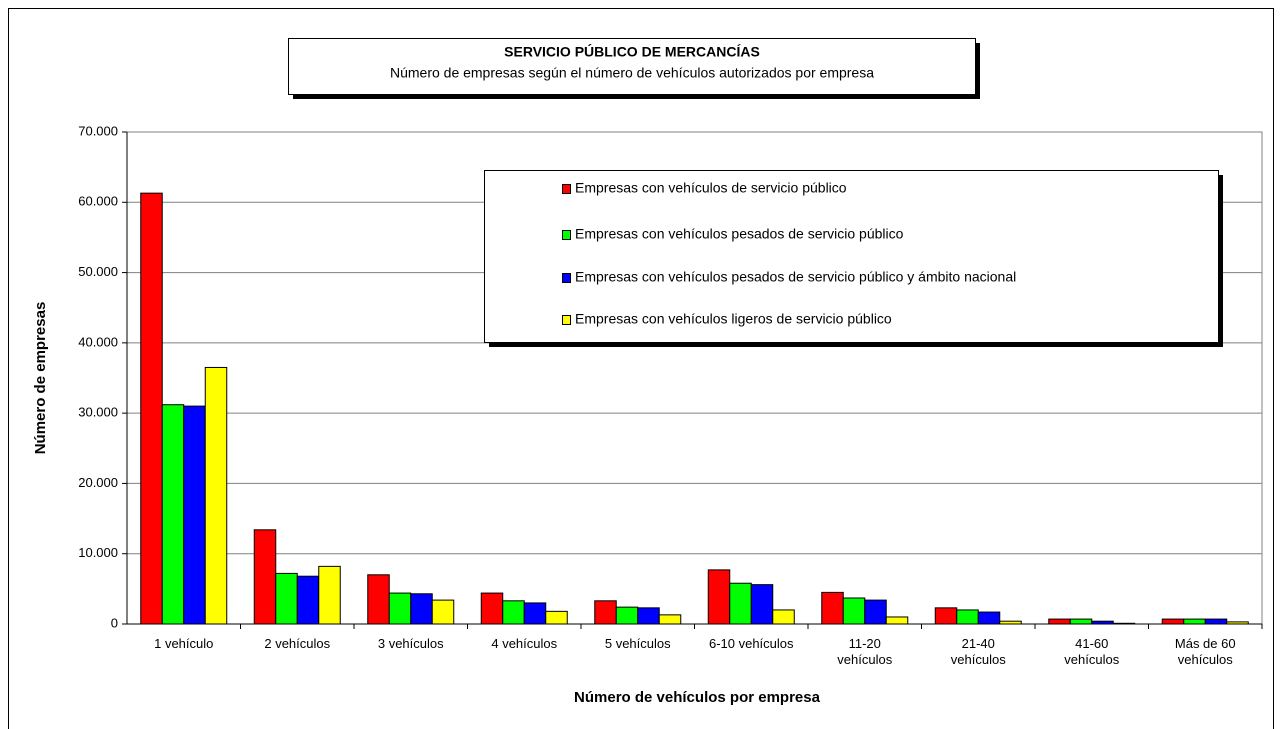  Describe the element at coordinates (98, 412) in the screenshot. I see `y-tick-label: 30.000` at that location.